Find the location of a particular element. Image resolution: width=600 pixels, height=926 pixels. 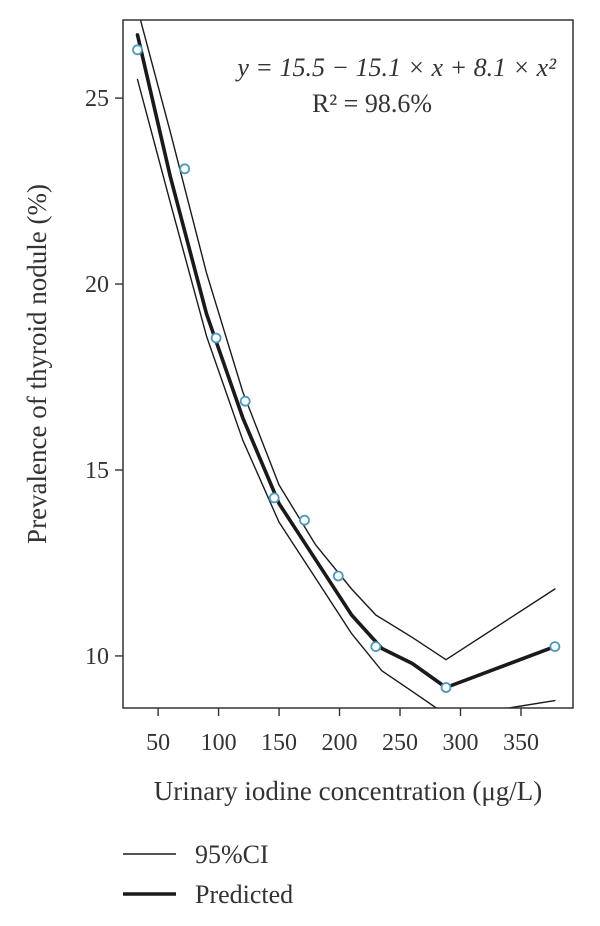

legend-label-predicted: Predicted is located at coordinates (244, 894).